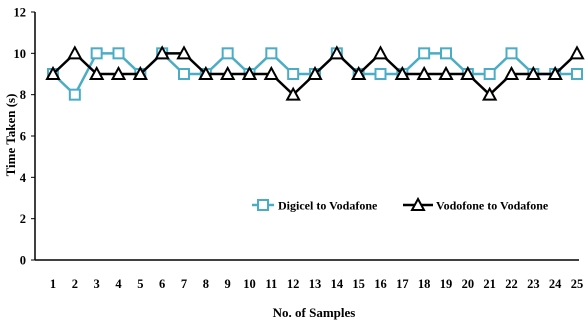  Describe the element at coordinates (271, 284) in the screenshot. I see `x-tick-label: 11` at that location.